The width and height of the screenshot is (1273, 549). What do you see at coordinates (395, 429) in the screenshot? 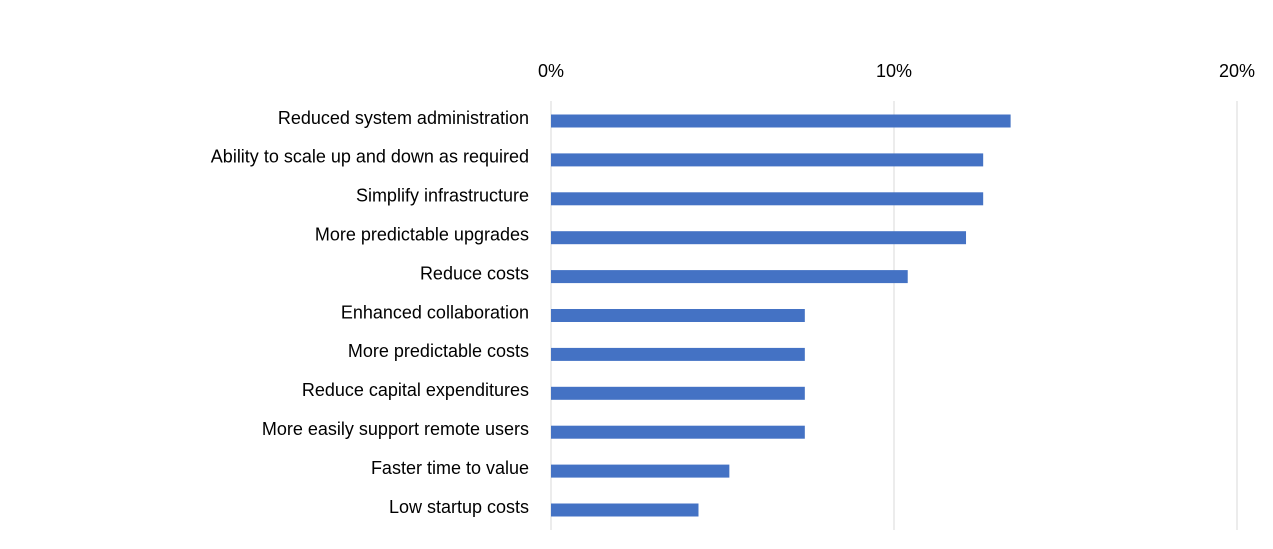
I see `y-tick-label: More easily support remote users` at bounding box center [395, 429].